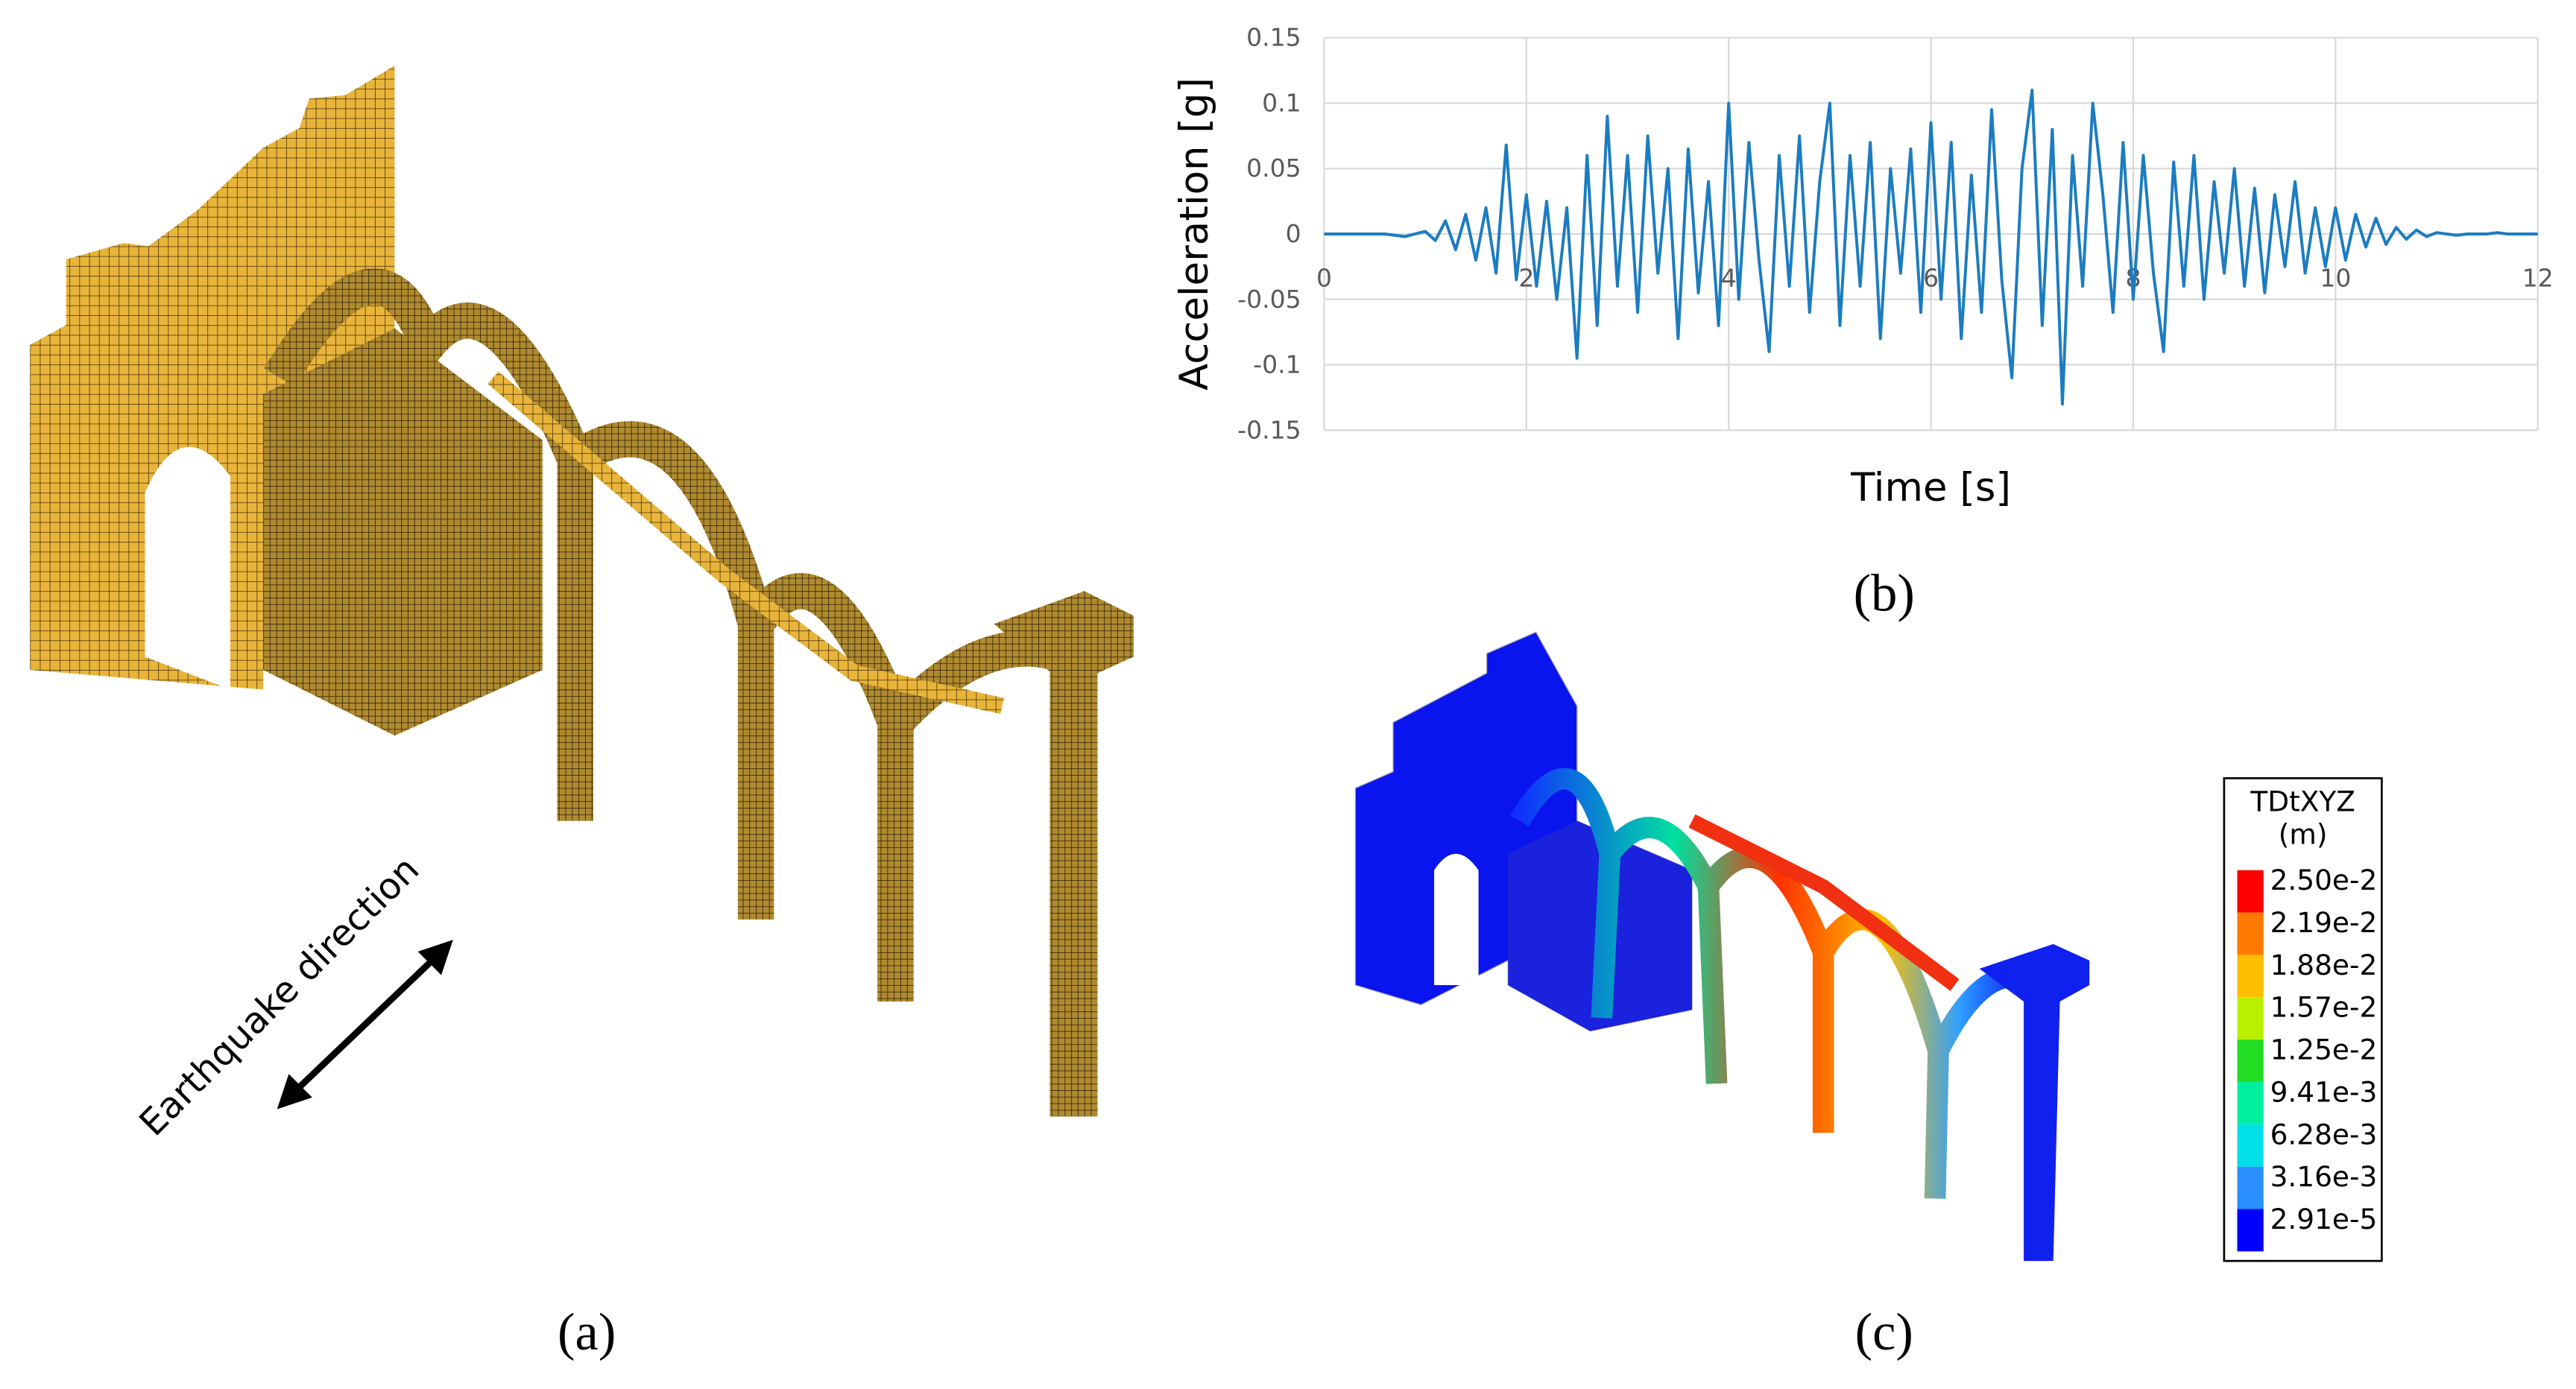  What do you see at coordinates (1931, 277) in the screenshot?
I see `x-tick-label: 6` at bounding box center [1931, 277].